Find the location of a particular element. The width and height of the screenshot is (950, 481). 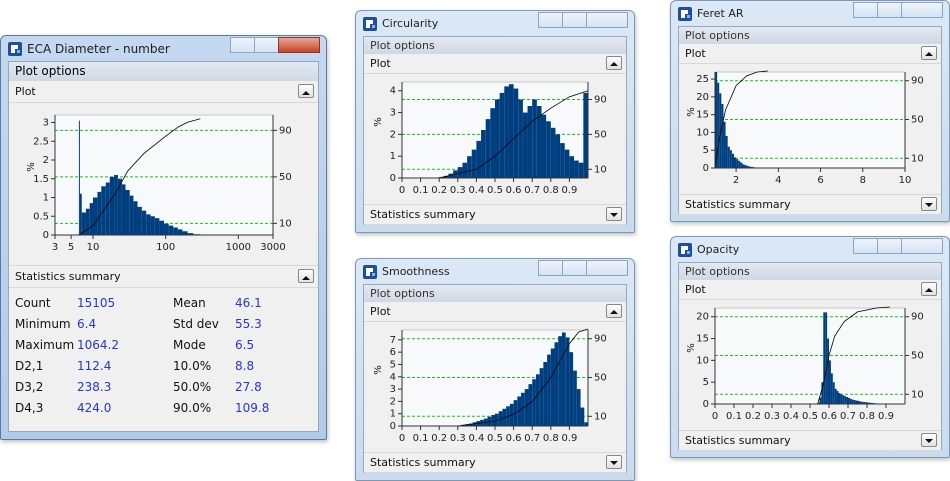

x-tick-label: 0.1 is located at coordinates (421, 190).